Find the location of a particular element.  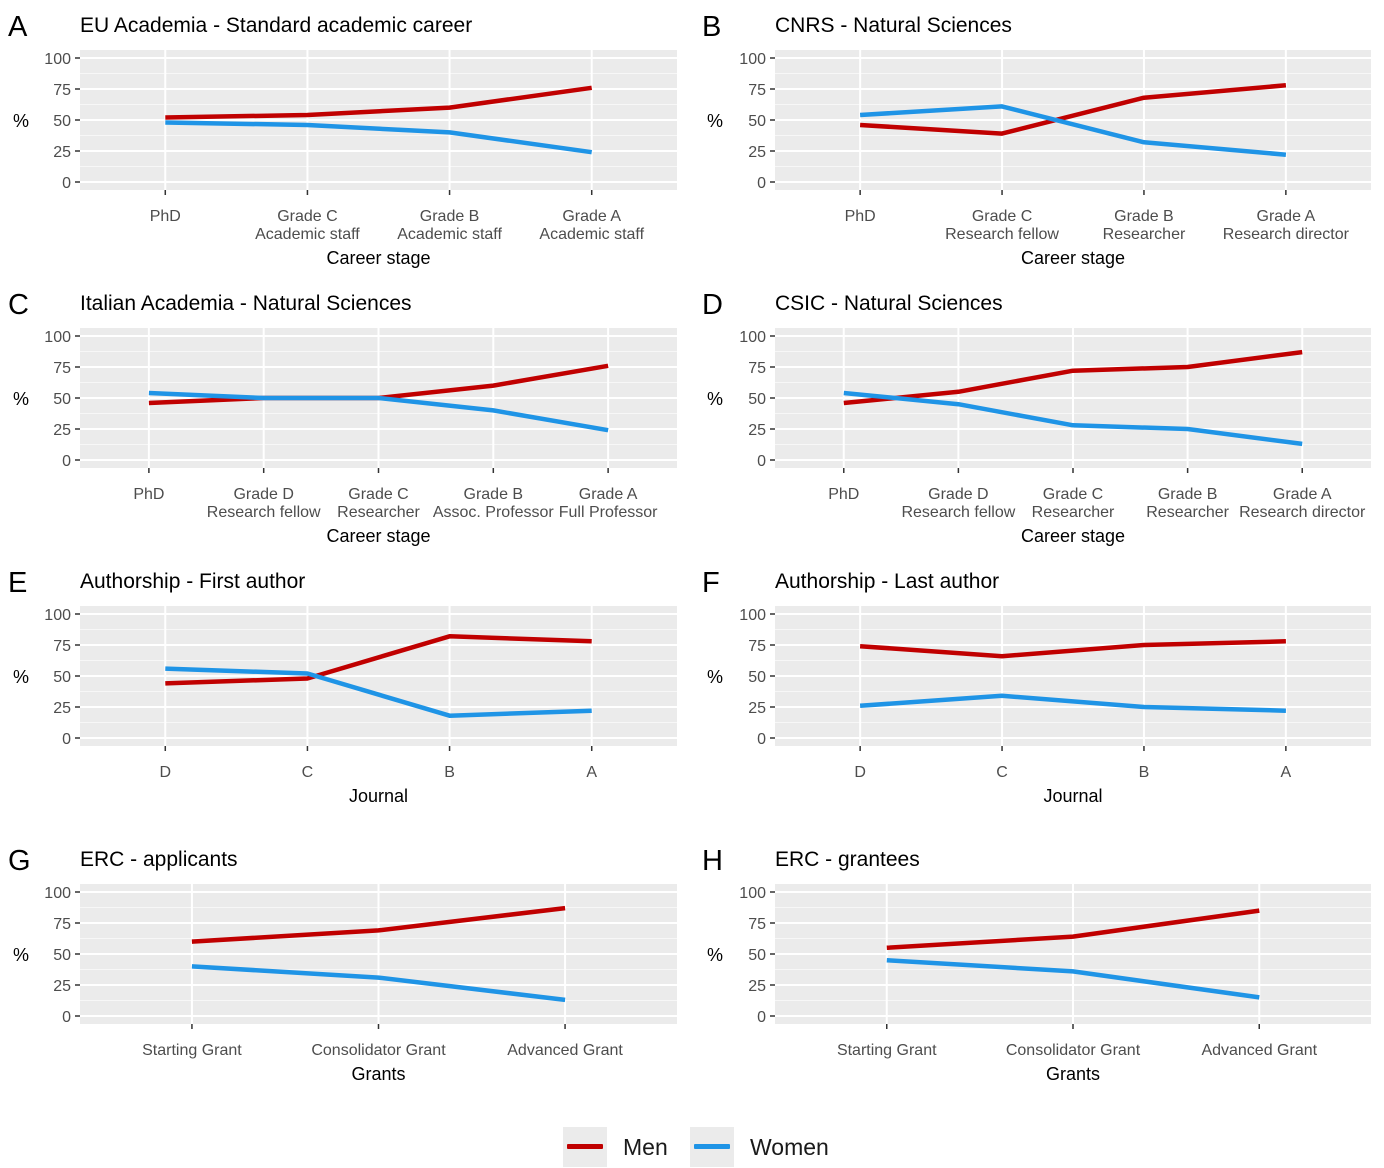

tick-label-x: Grade B Assoc. Professor is located at coordinates (494, 503).